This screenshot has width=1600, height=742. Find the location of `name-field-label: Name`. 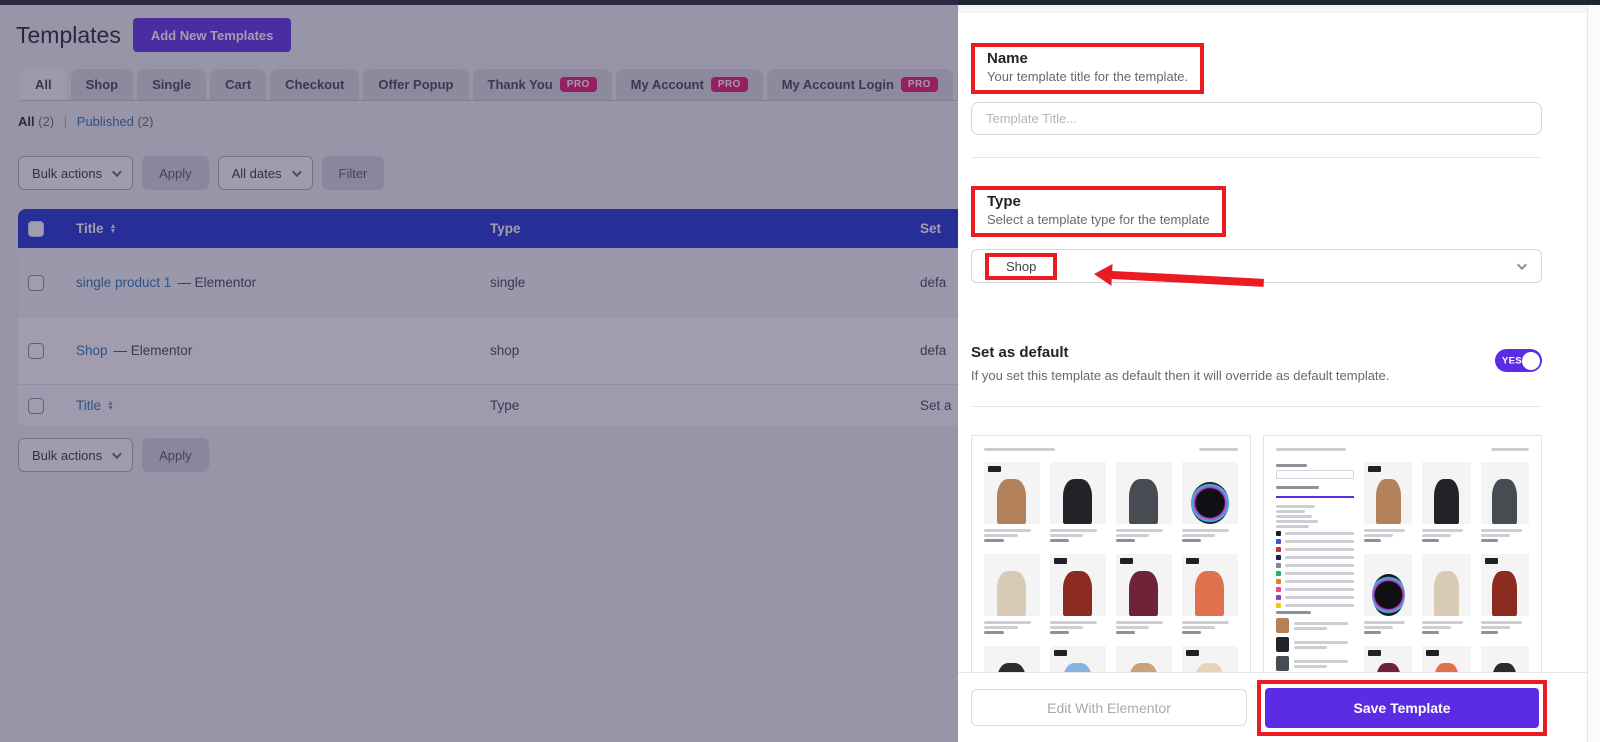

name-field-label: Name is located at coordinates (1007, 58).